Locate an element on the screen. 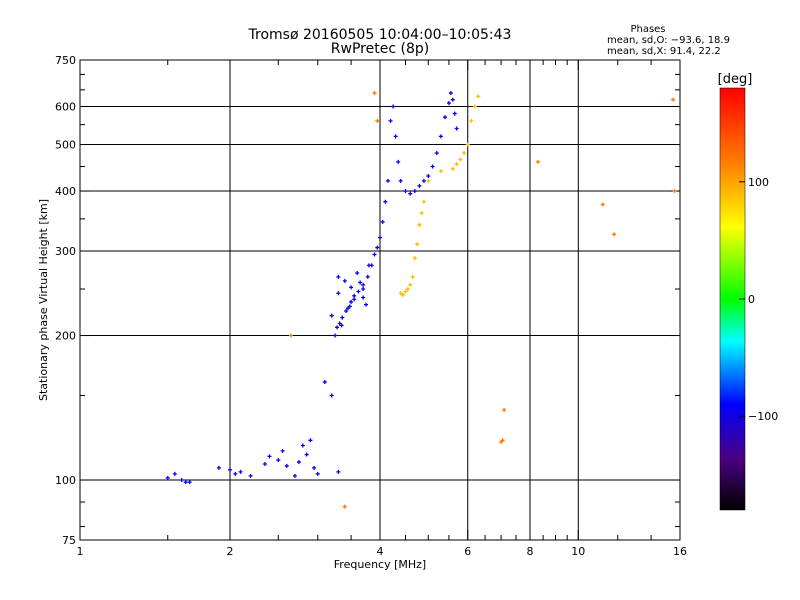 The image size is (800, 600). x-tick-label: 2 is located at coordinates (230, 551).